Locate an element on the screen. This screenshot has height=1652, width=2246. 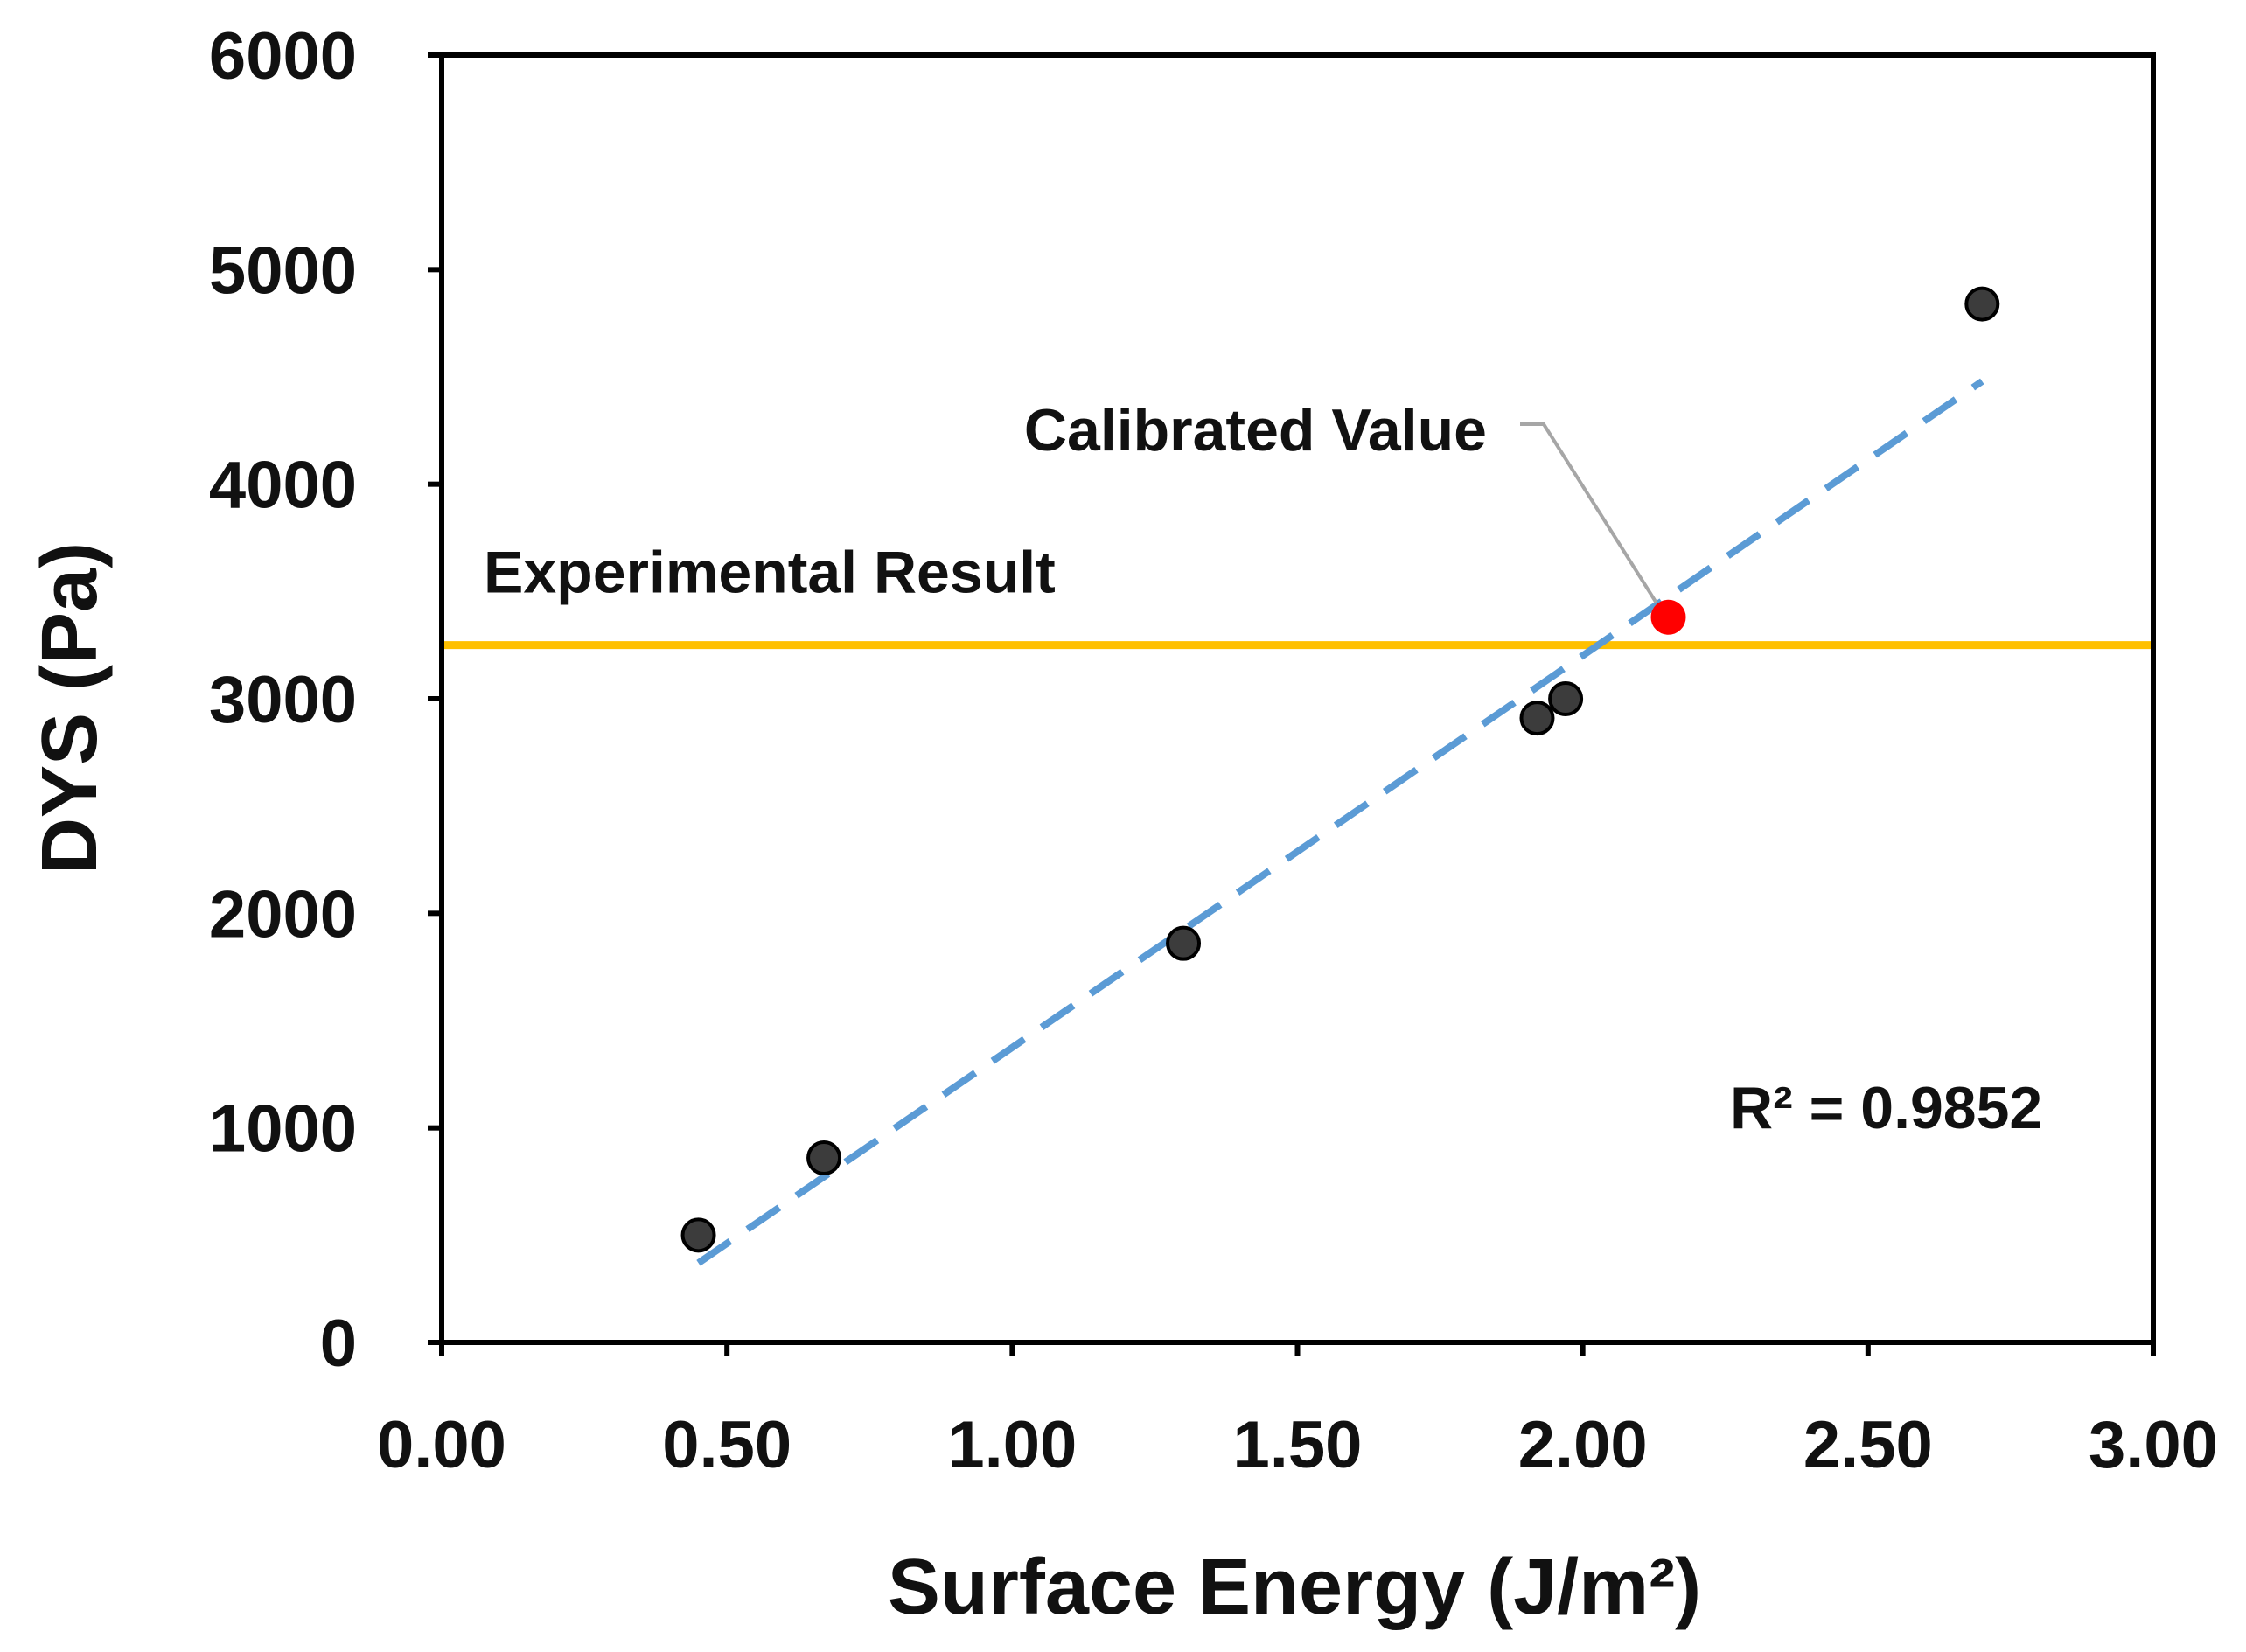
calibrated-leader-line is located at coordinates (1589, 512).